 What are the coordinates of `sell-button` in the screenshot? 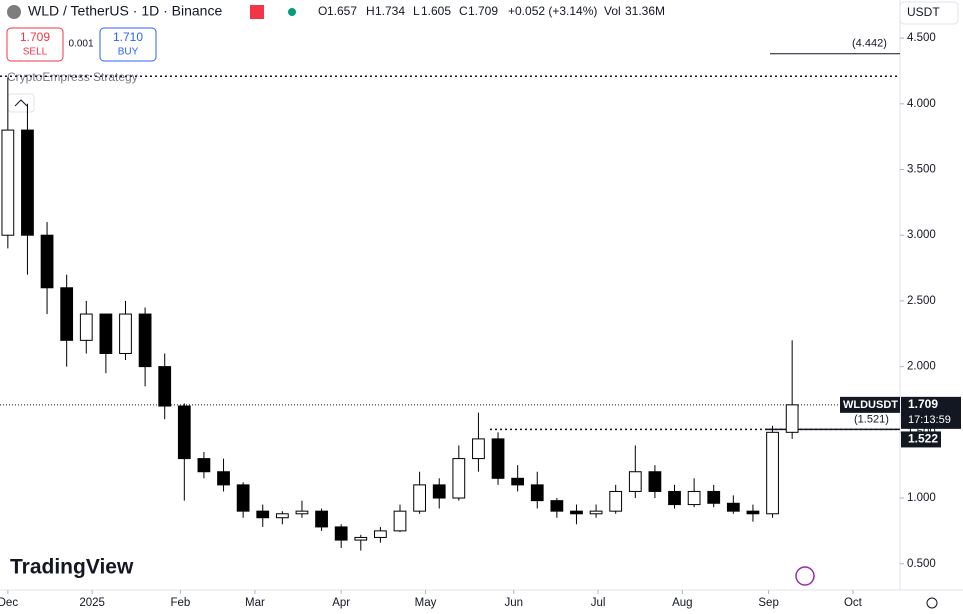 It's located at (35, 44).